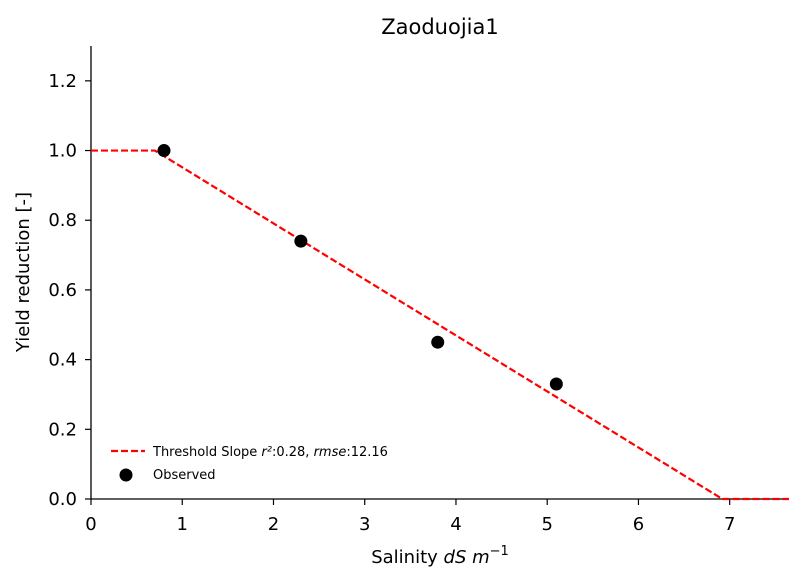 The width and height of the screenshot is (803, 585). Describe the element at coordinates (410, 517) in the screenshot. I see `x-ticks: 0 1 2 3 4 5 6 7` at that location.